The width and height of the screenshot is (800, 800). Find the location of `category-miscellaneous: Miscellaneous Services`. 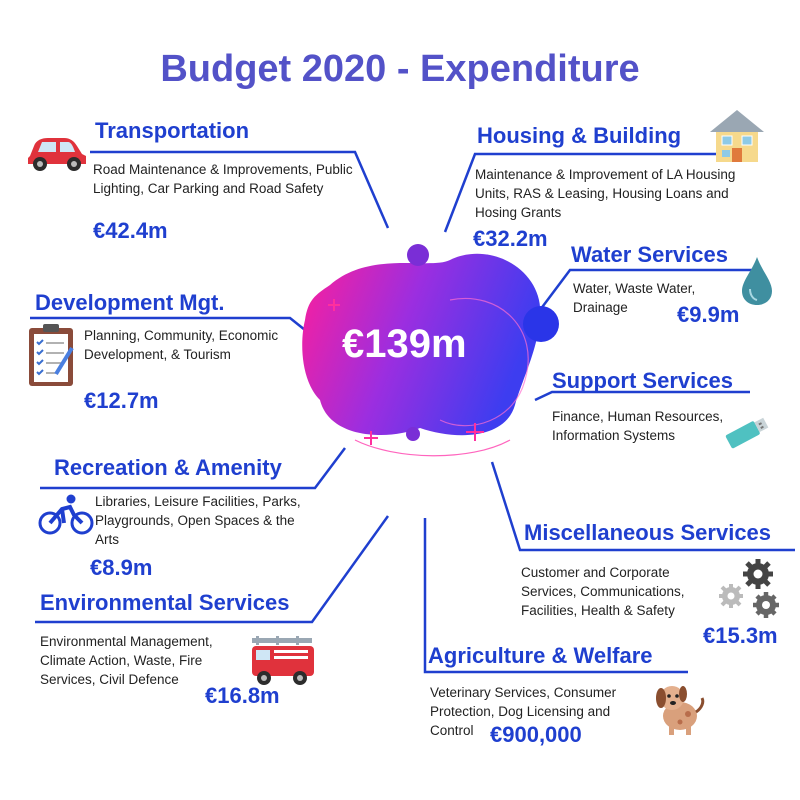

category-miscellaneous: Miscellaneous Services is located at coordinates (648, 532).